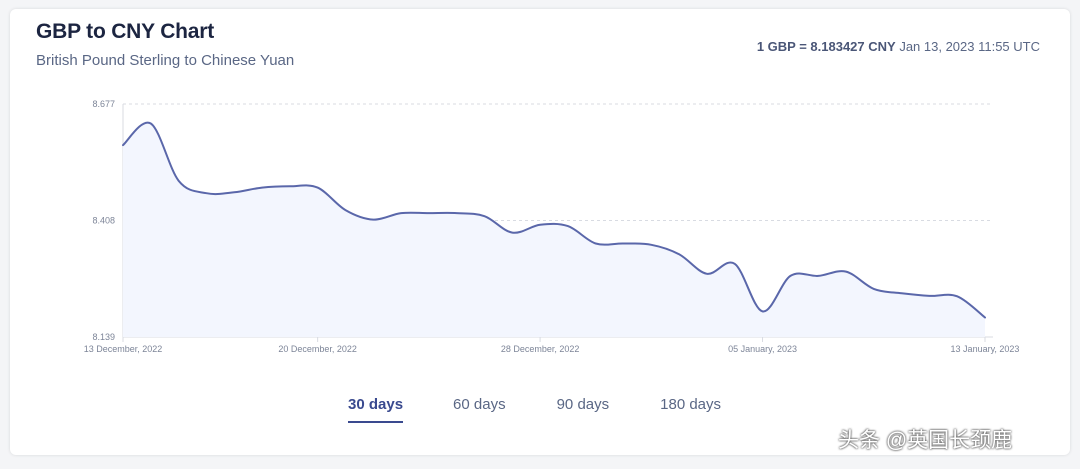 The height and width of the screenshot is (469, 1080). Describe the element at coordinates (583, 404) in the screenshot. I see `tab-90-days: 90 days` at that location.